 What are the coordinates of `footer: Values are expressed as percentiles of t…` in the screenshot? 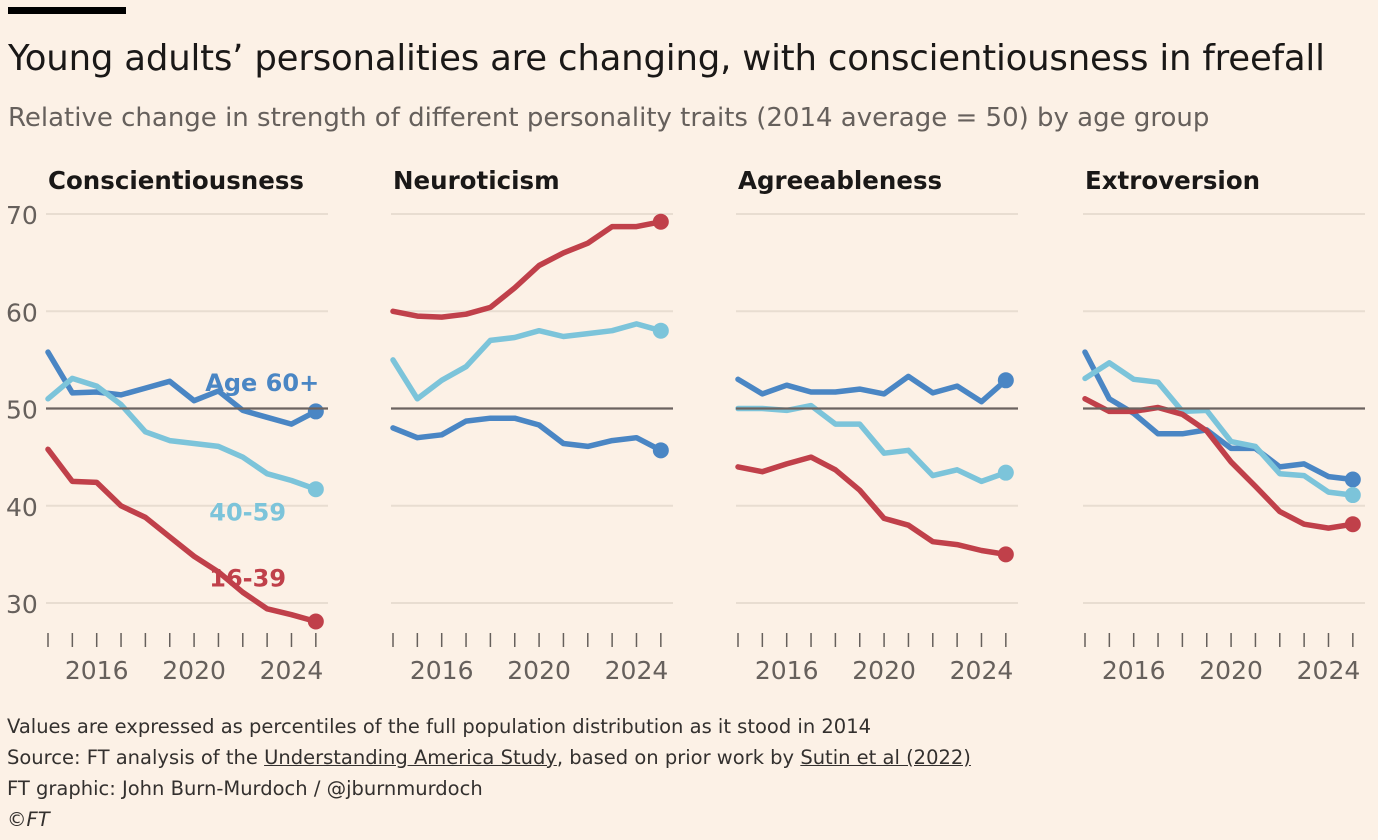 It's located at (489, 773).